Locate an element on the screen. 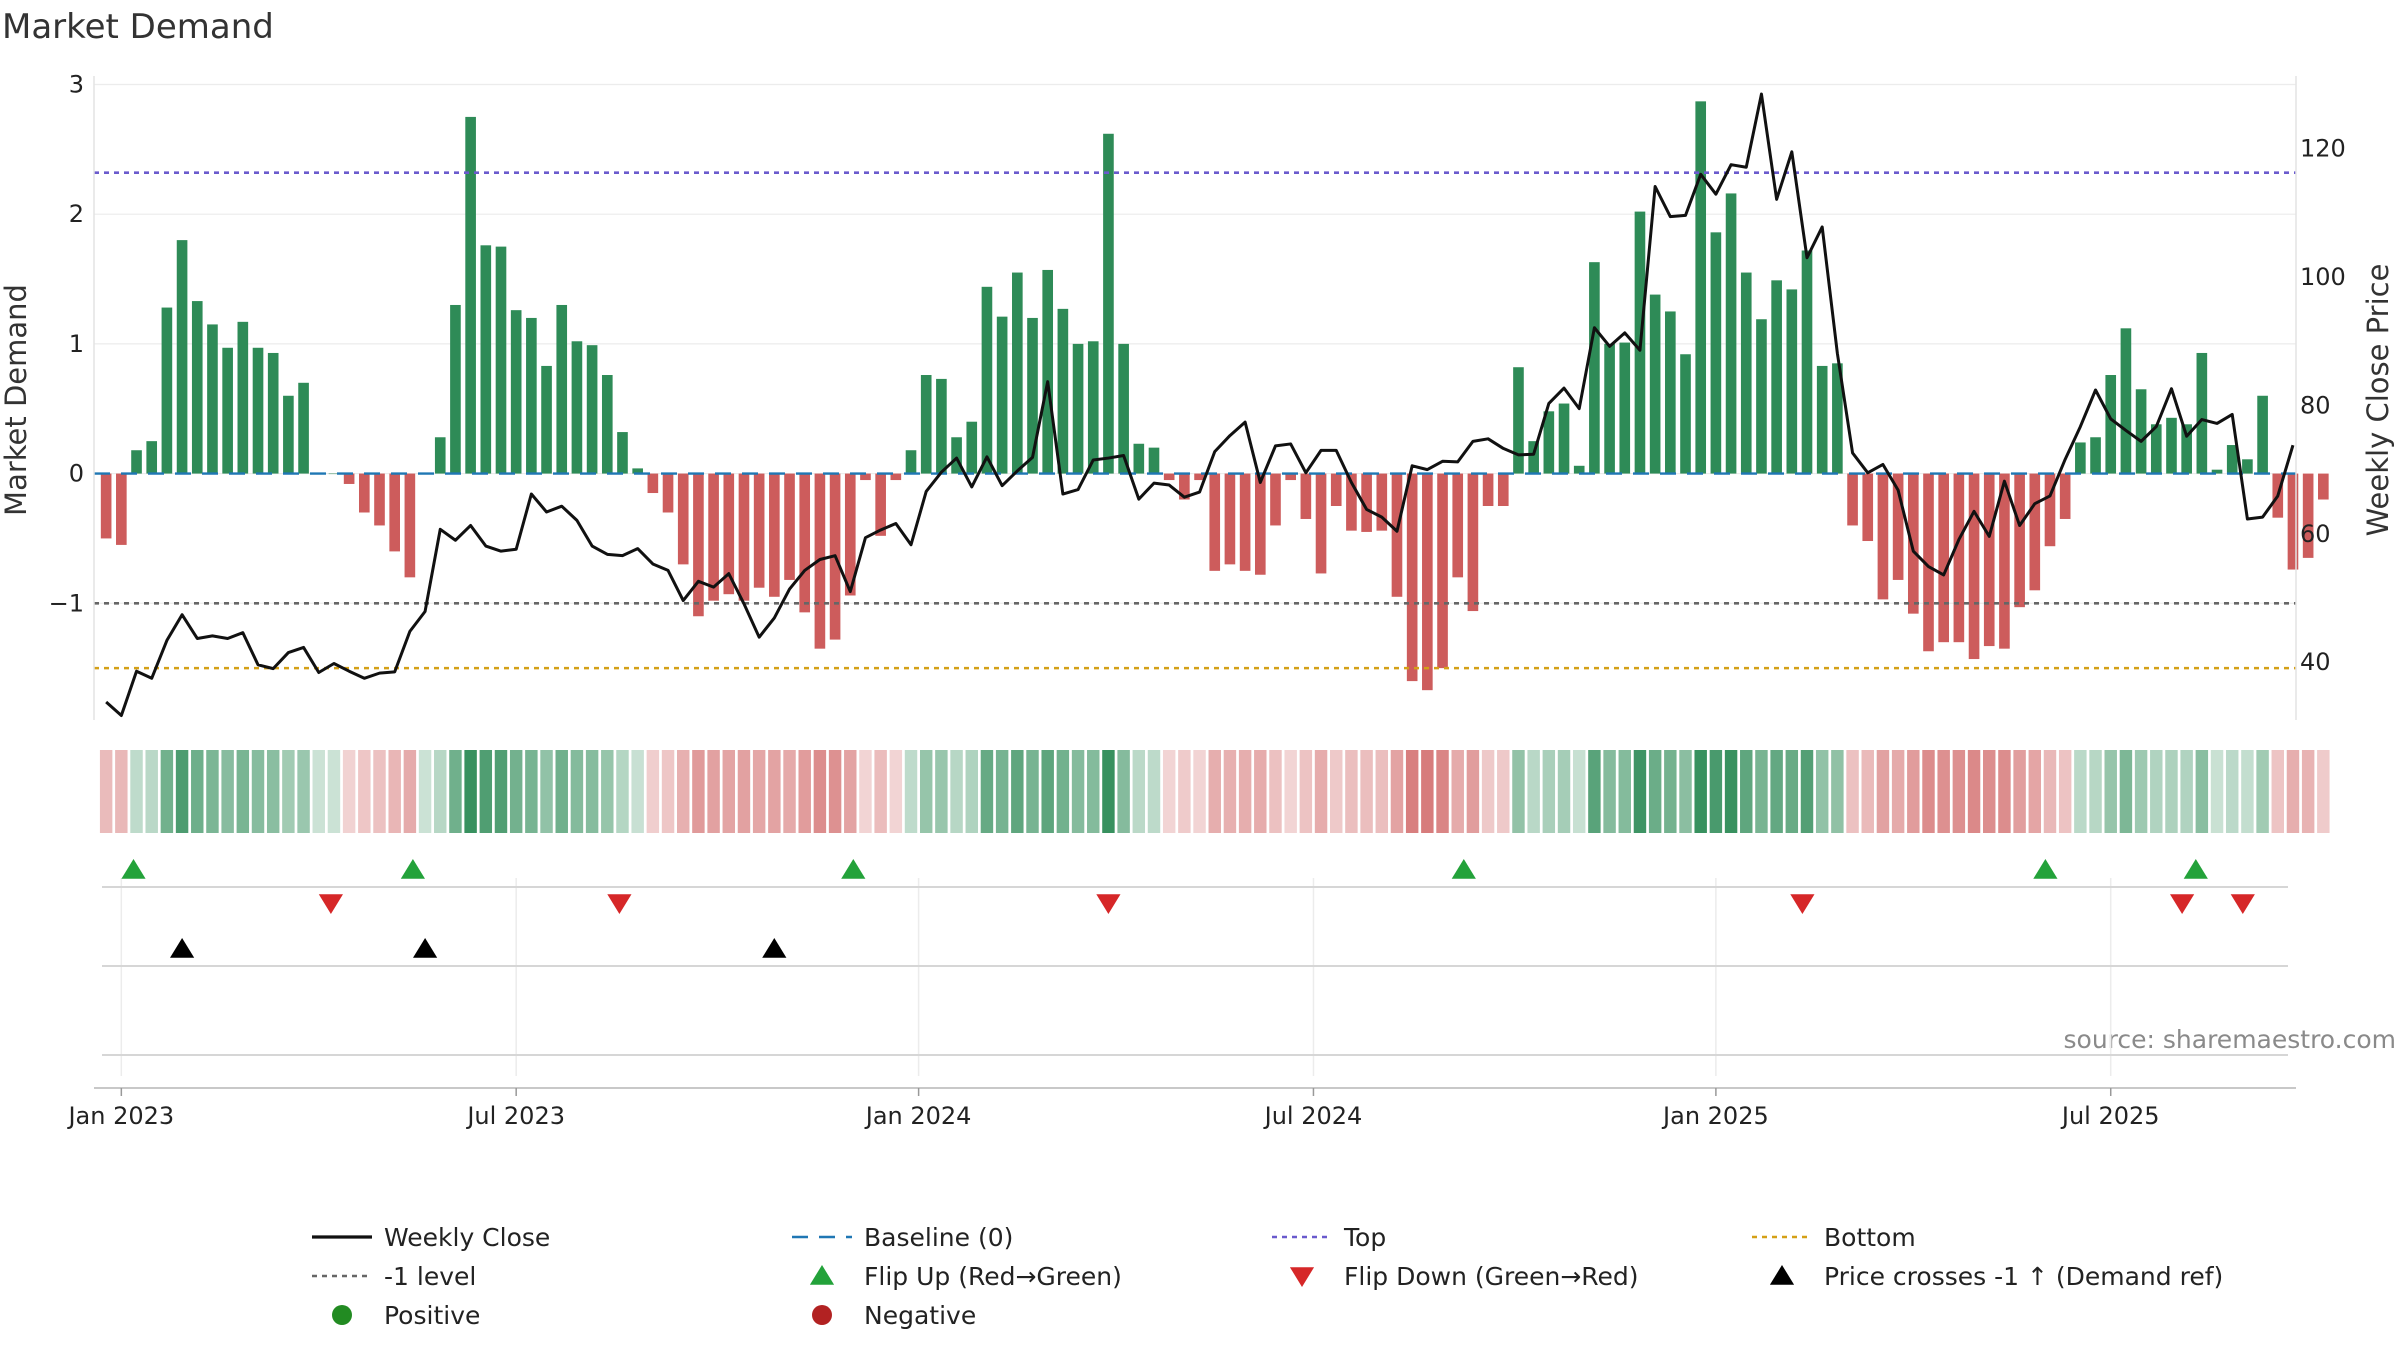 The image size is (2400, 1350). y-tick-left-label: 1 is located at coordinates (76, 344).